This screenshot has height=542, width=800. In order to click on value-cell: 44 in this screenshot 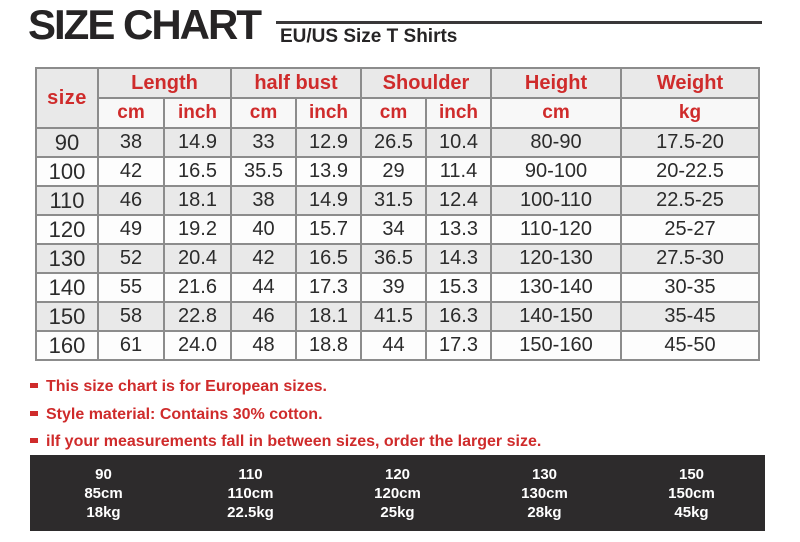, I will do `click(263, 287)`.